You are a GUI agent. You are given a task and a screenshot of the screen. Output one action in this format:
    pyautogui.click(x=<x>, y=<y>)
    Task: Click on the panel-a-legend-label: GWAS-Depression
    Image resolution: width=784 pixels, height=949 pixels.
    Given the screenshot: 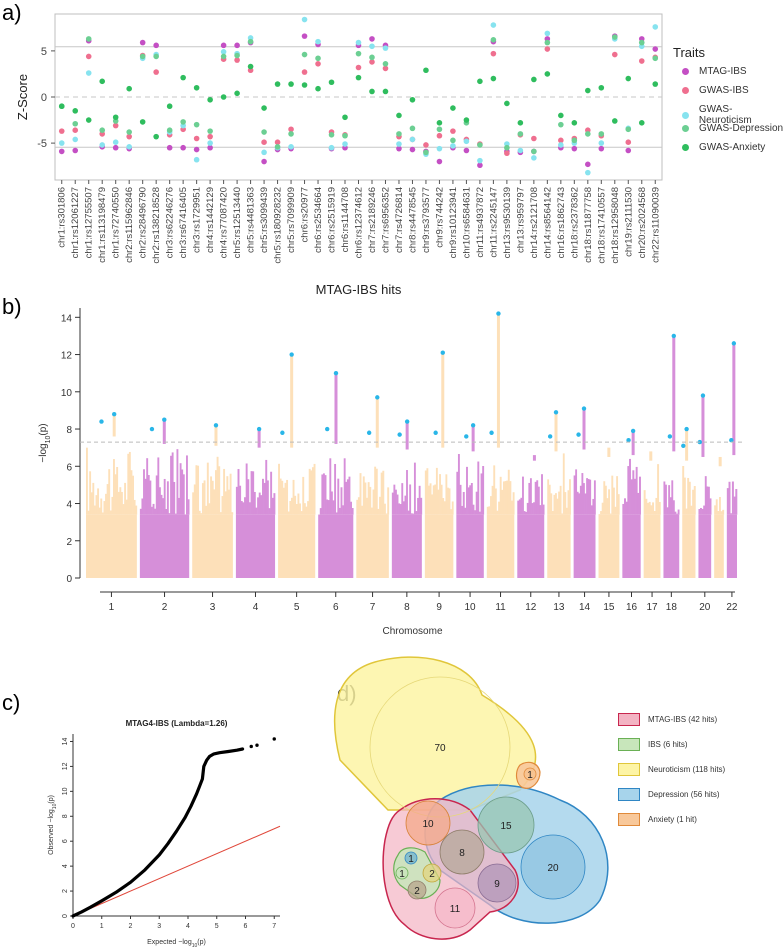 What is the action you would take?
    pyautogui.click(x=741, y=128)
    